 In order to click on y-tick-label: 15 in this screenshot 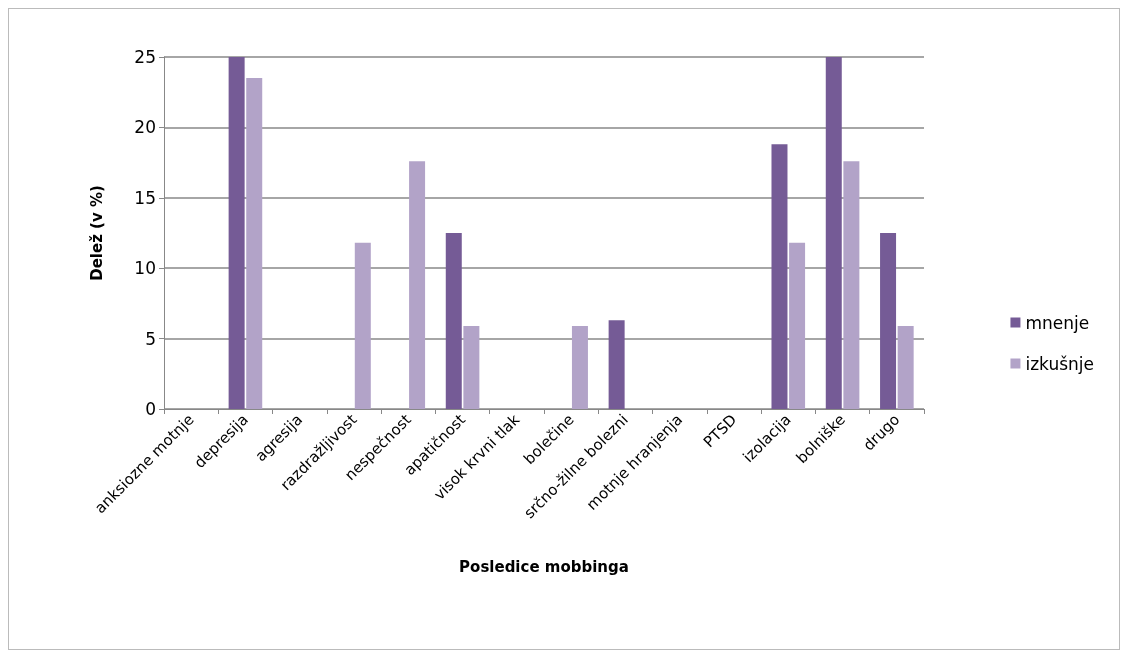, I will do `click(145, 197)`.